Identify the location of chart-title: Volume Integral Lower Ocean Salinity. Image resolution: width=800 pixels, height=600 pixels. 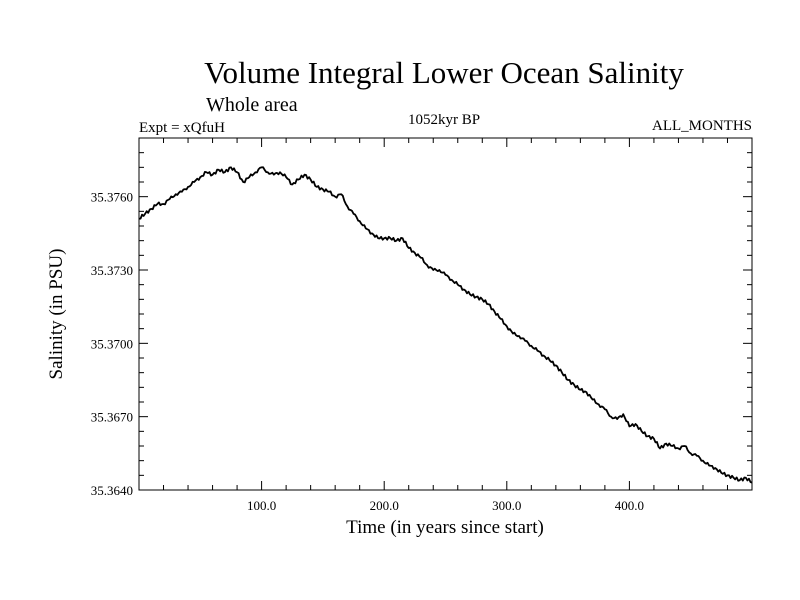
(444, 72).